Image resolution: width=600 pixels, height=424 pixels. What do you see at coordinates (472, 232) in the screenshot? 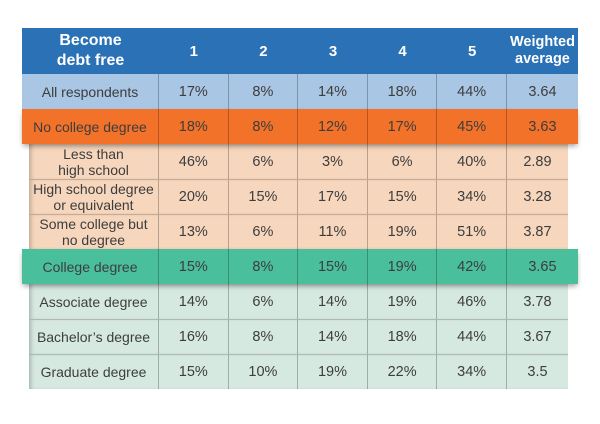
I see `value-cell: 51%` at bounding box center [472, 232].